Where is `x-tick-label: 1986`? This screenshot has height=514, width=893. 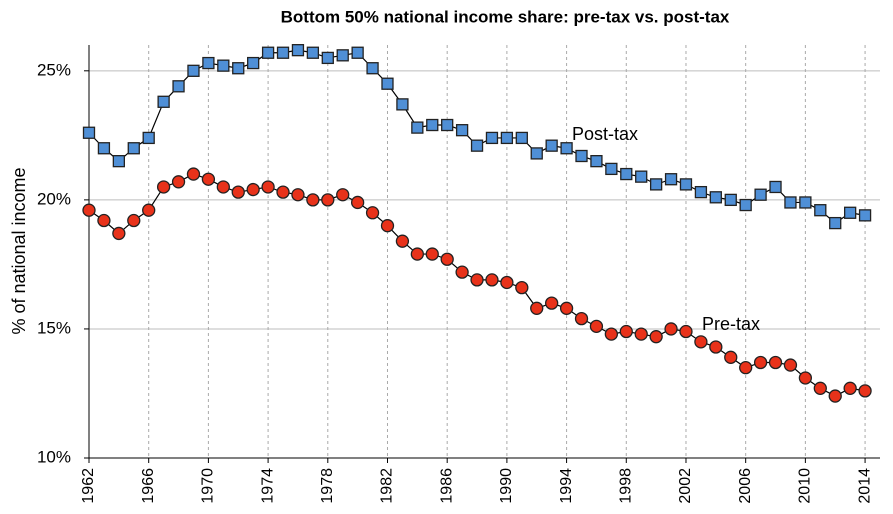 x-tick-label: 1986 is located at coordinates (446, 486).